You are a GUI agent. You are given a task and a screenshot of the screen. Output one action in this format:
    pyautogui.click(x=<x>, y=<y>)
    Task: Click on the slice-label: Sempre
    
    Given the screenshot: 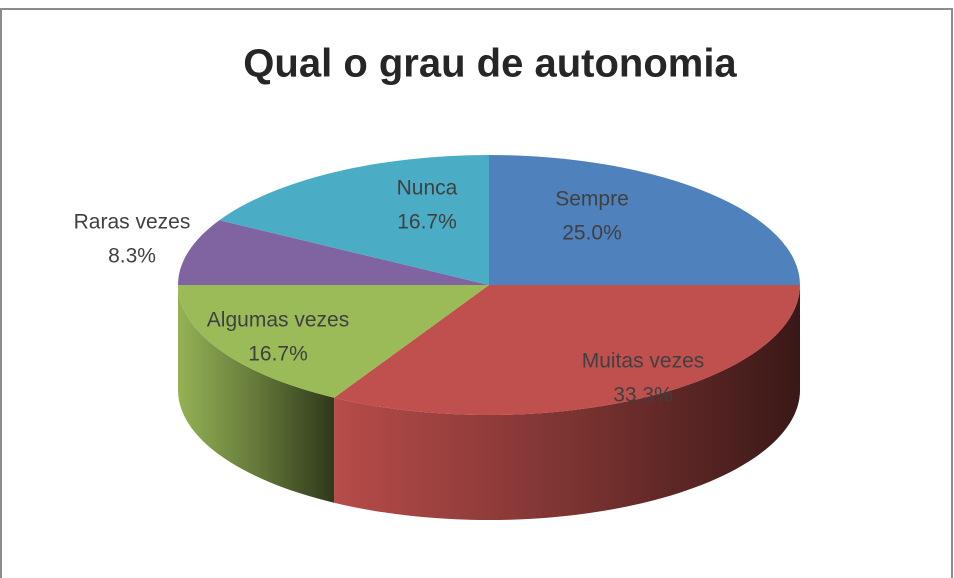 What is the action you would take?
    pyautogui.click(x=592, y=199)
    